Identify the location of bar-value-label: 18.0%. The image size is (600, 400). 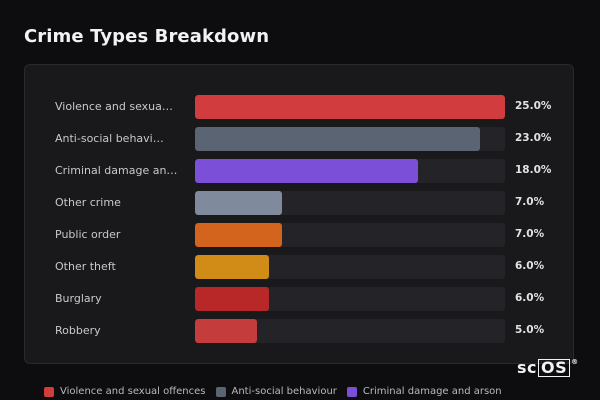
(533, 170).